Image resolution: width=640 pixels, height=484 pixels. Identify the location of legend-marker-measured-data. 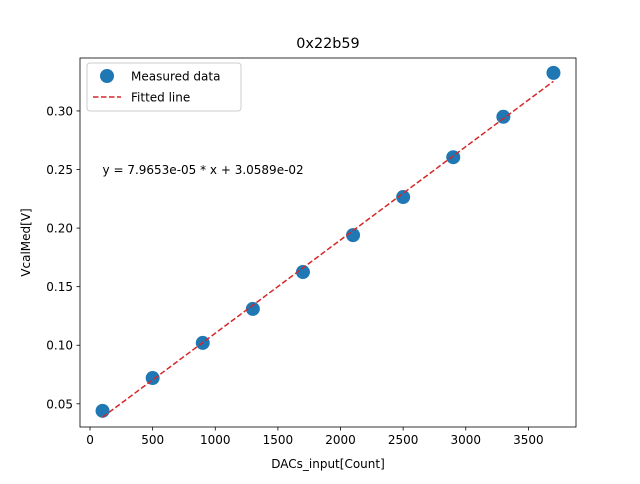
(107, 76).